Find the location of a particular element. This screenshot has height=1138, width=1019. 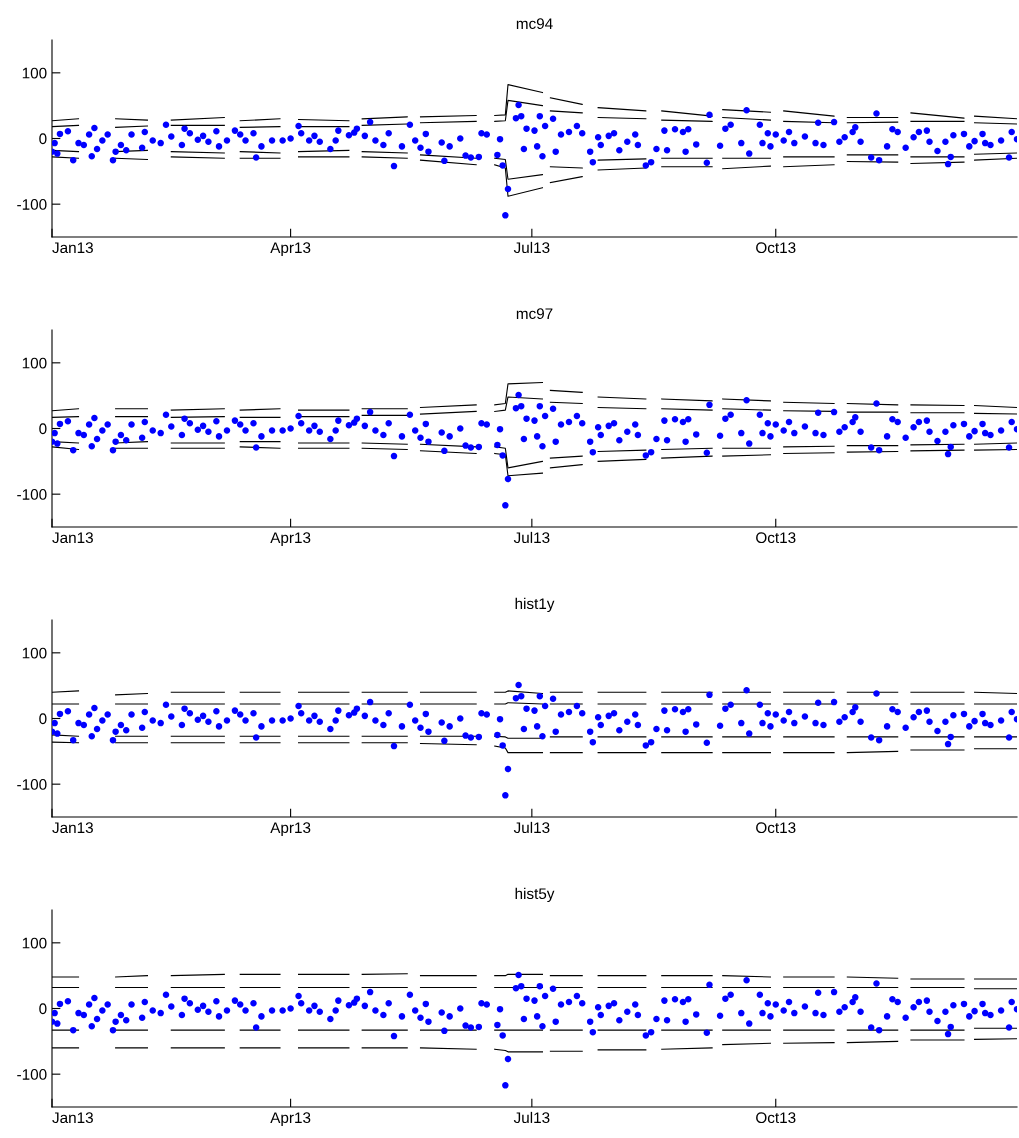

chart-title: mc97 is located at coordinates (534, 314).